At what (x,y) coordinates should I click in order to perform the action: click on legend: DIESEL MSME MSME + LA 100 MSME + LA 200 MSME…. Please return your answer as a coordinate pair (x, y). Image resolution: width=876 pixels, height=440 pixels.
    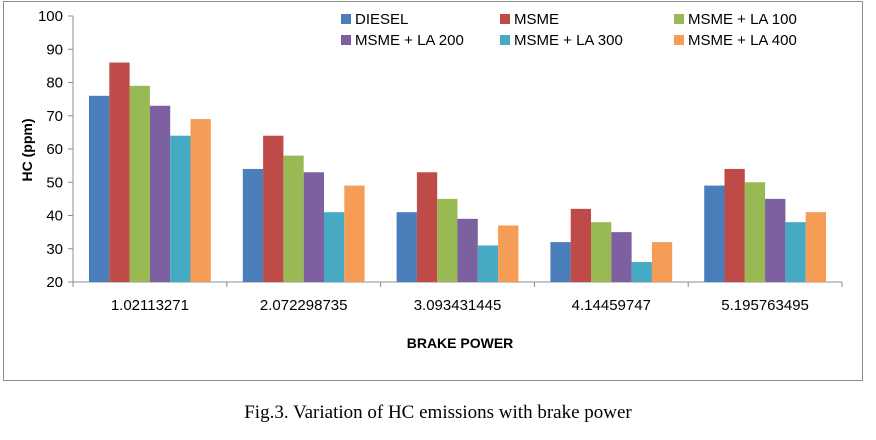
    Looking at the image, I should click on (569, 30).